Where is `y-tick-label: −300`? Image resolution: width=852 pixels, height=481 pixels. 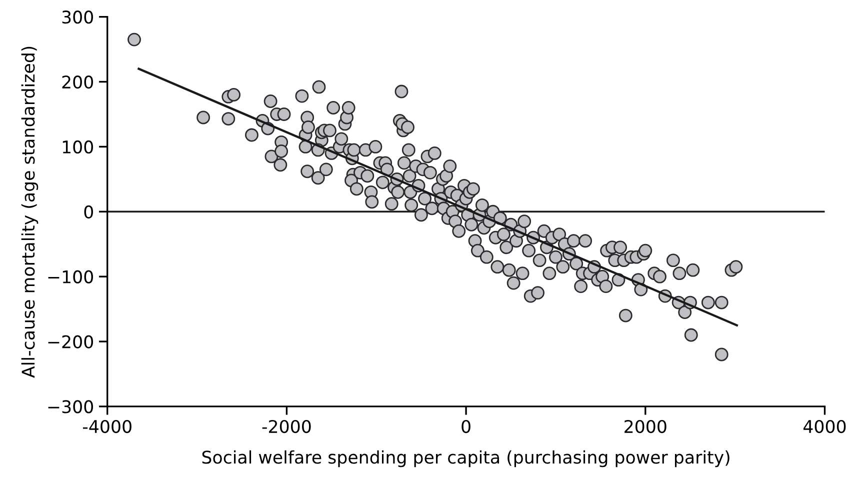 y-tick-label: −300 is located at coordinates (71, 407).